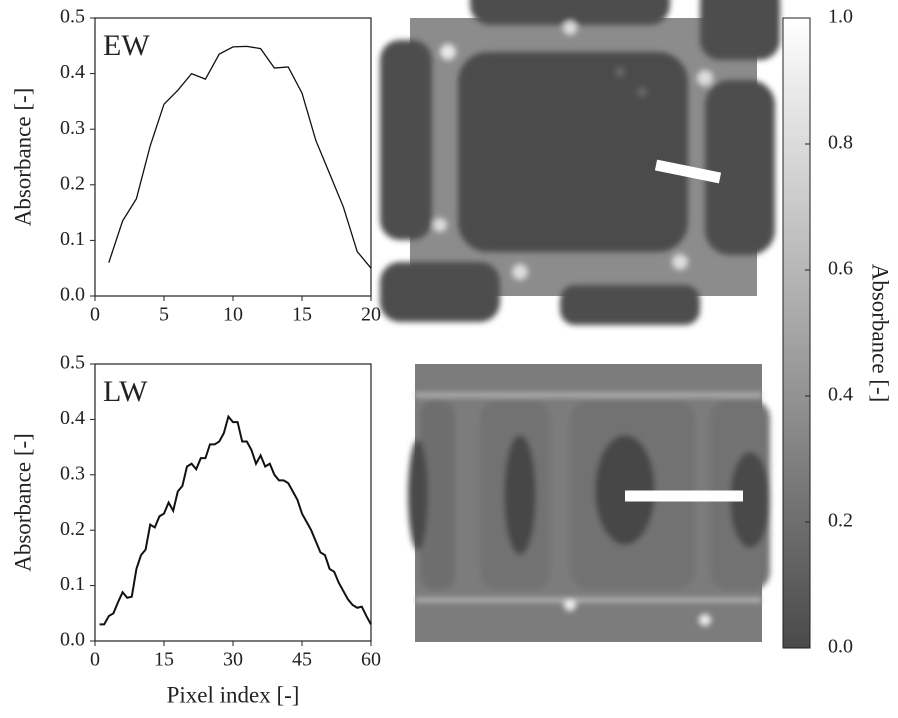 The height and width of the screenshot is (718, 898). I want to click on panel-label: EW, so click(126, 45).